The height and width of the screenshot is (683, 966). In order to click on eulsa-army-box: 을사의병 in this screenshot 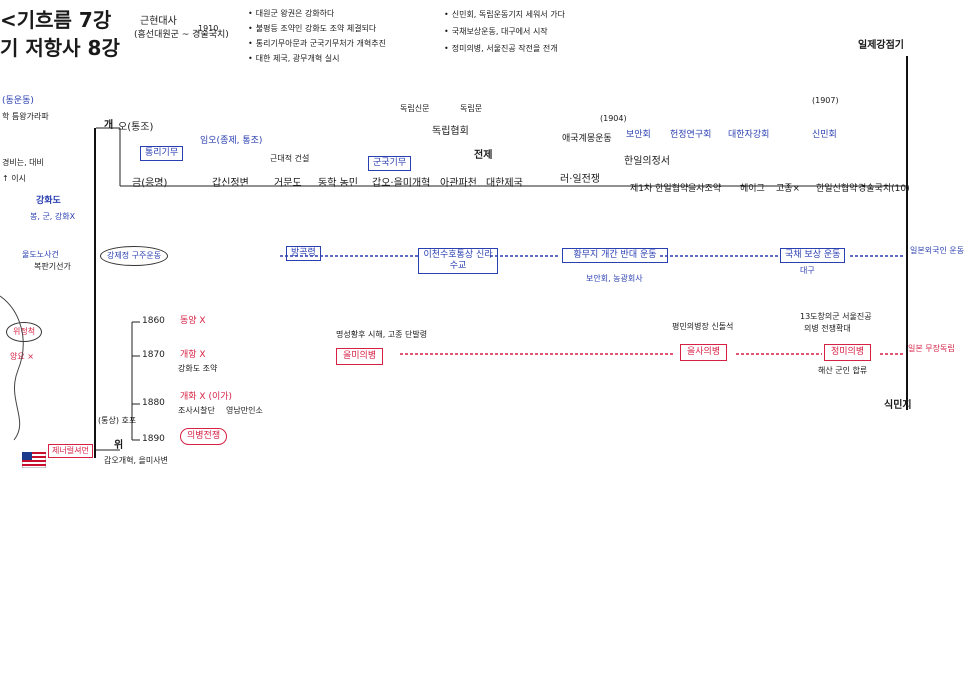, I will do `click(704, 352)`.